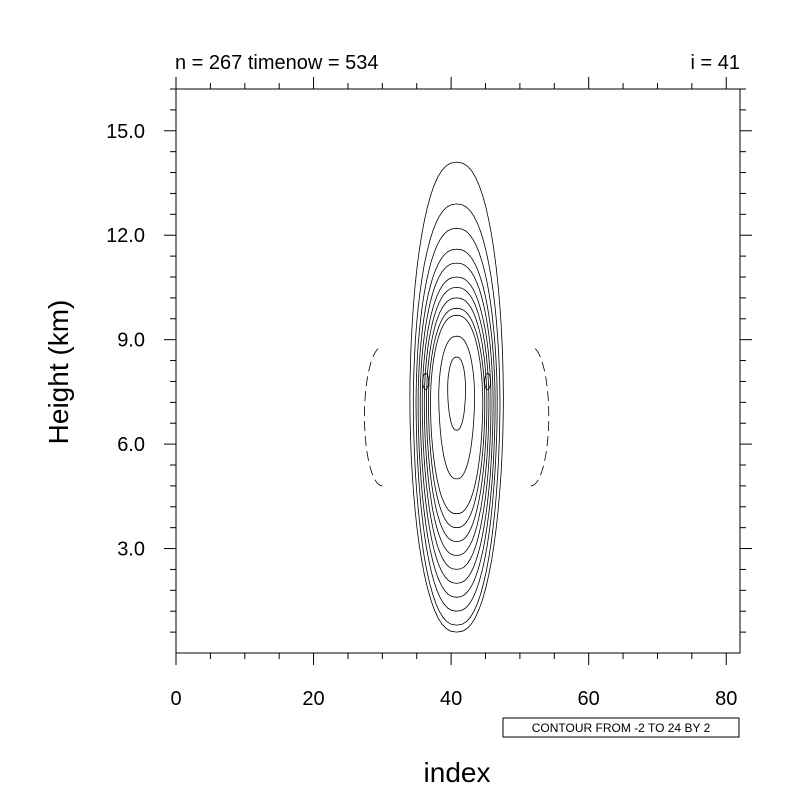 The height and width of the screenshot is (800, 800). I want to click on y-tick-labels: 3.0 6.0 9.0 12.0 15.0, so click(125, 341).